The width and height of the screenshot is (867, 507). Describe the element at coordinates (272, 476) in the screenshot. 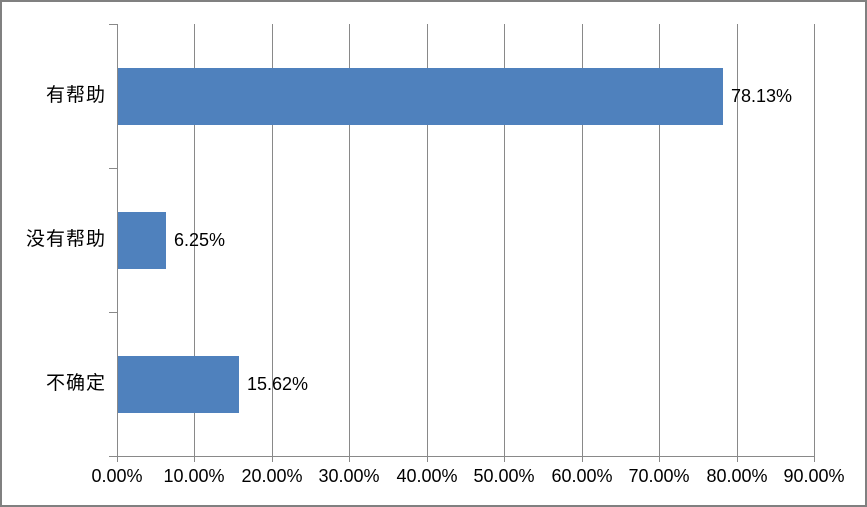

I see `x-tick-label: 20.00%` at that location.